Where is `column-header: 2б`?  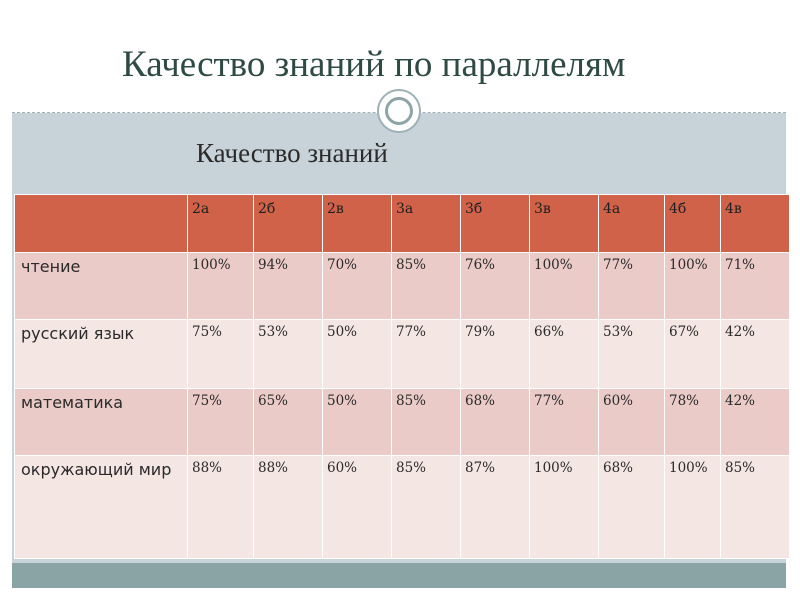 column-header: 2б is located at coordinates (288, 223).